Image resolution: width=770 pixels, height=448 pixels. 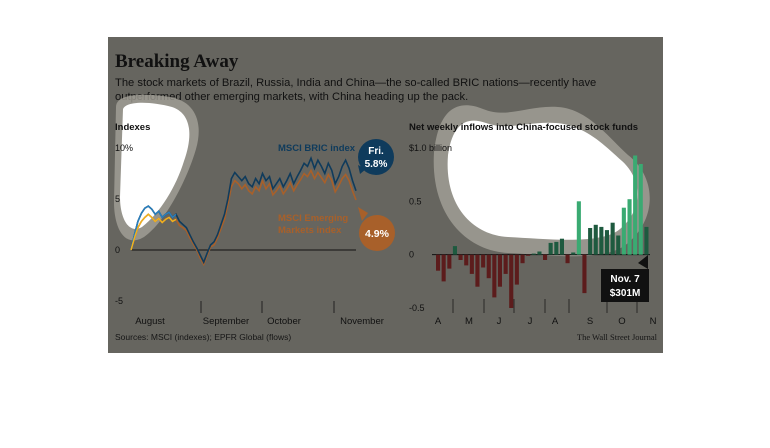 I want to click on bric-series-label: MSCI BRIC index, so click(x=317, y=148).